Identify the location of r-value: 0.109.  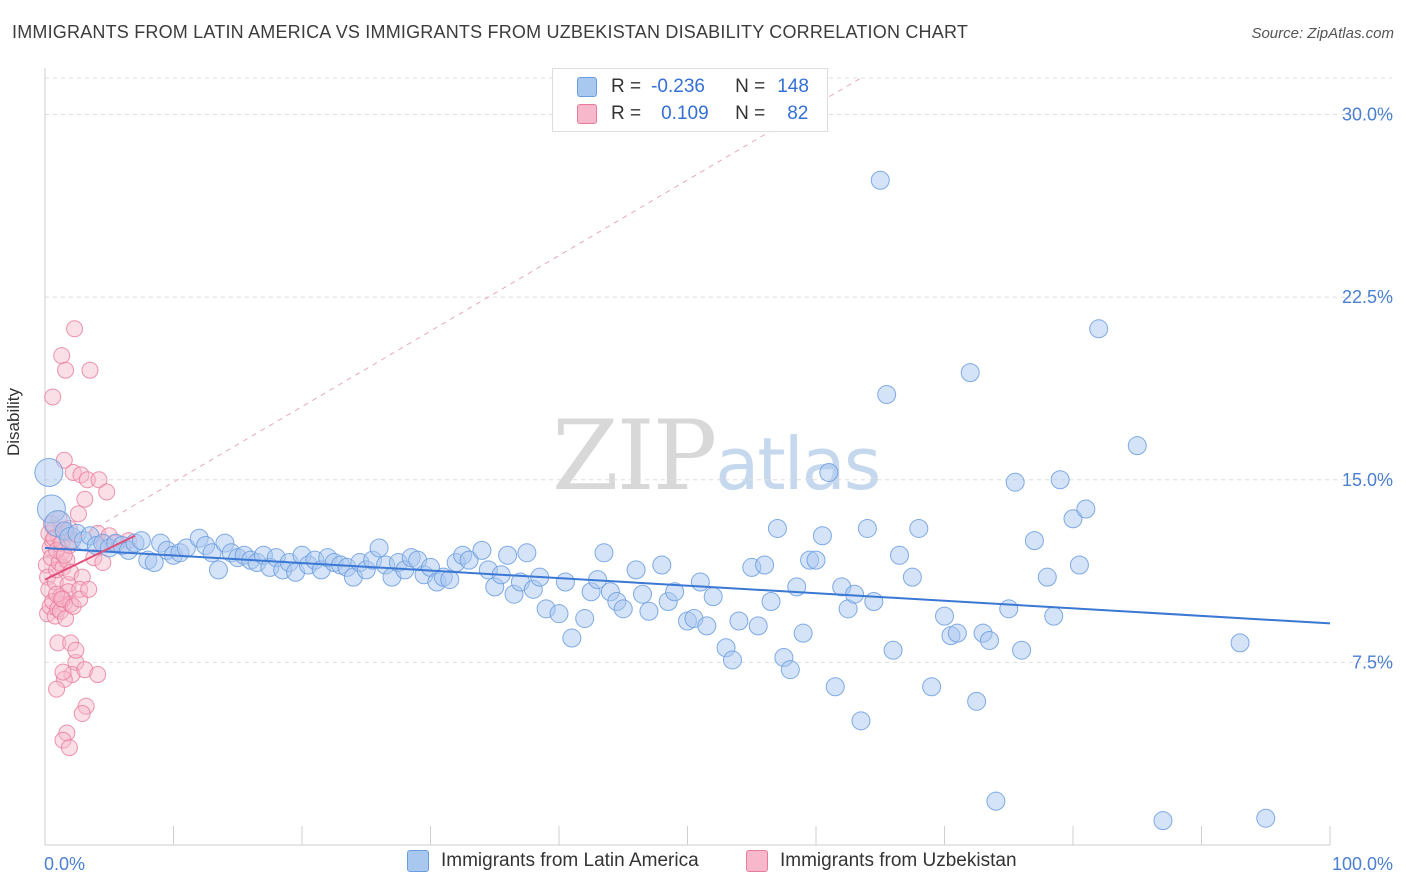
(685, 113).